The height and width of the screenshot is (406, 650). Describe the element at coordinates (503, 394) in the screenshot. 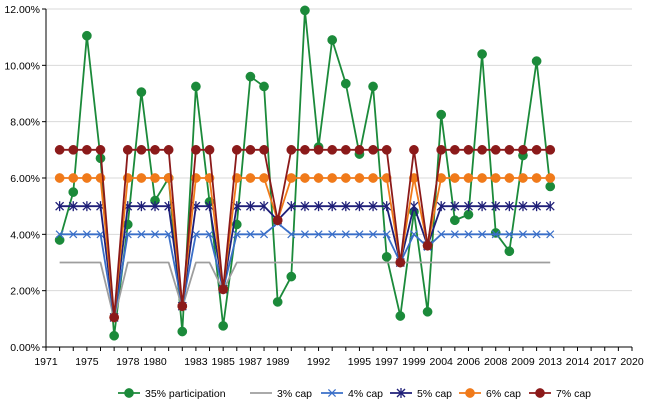

I see `legend-label: 6% cap` at that location.